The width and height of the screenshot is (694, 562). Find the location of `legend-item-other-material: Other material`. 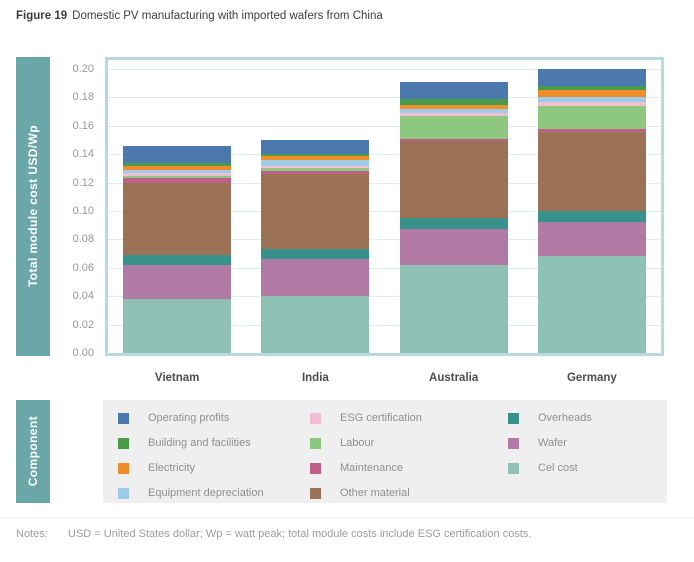

legend-item-other-material: Other material is located at coordinates (366, 493).